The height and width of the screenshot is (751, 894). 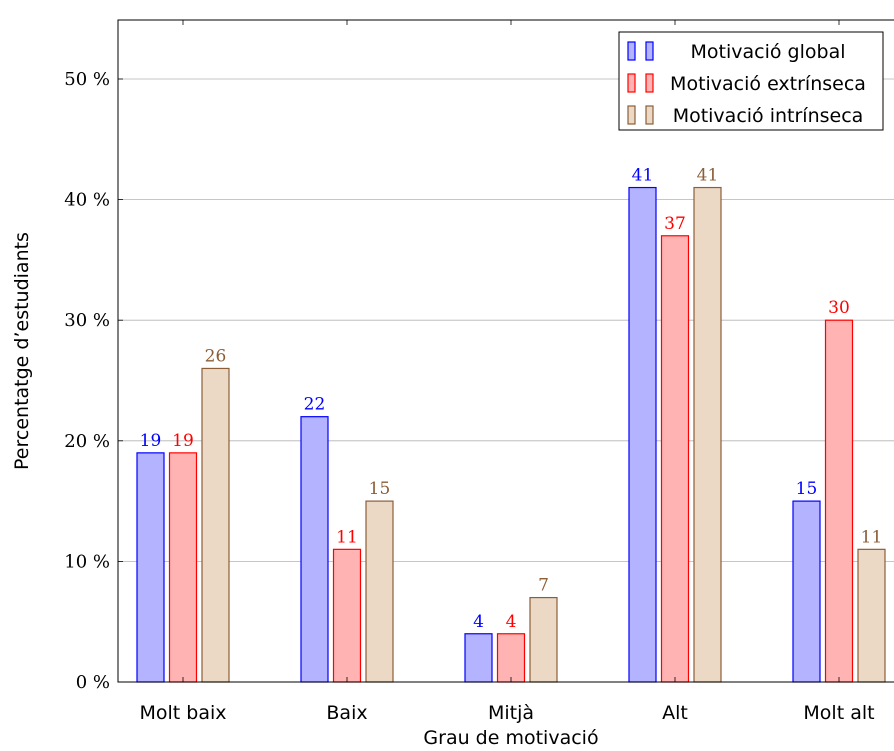 I want to click on data-label: 22, so click(x=315, y=405).